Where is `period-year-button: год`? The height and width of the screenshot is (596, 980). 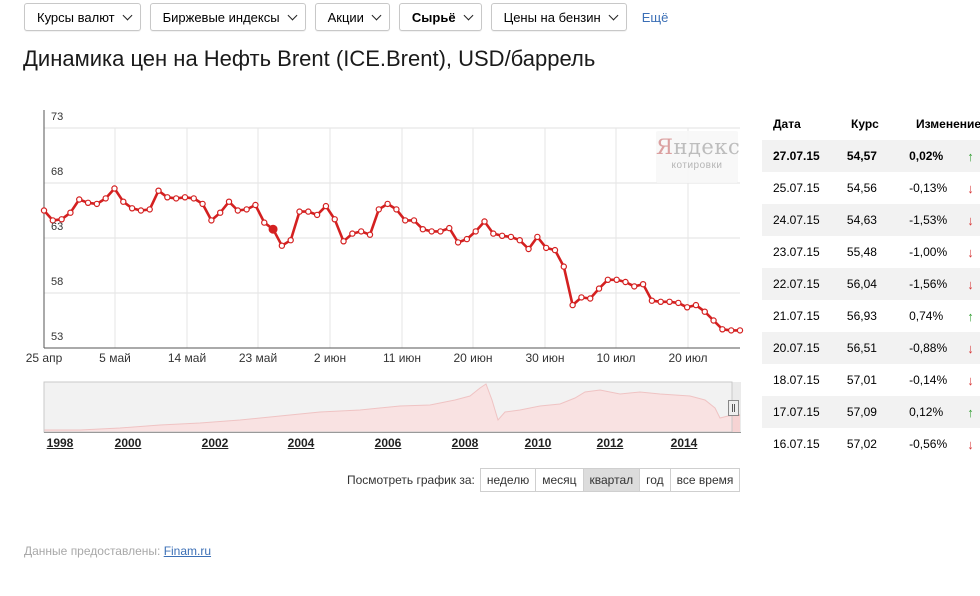 period-year-button: год is located at coordinates (654, 480).